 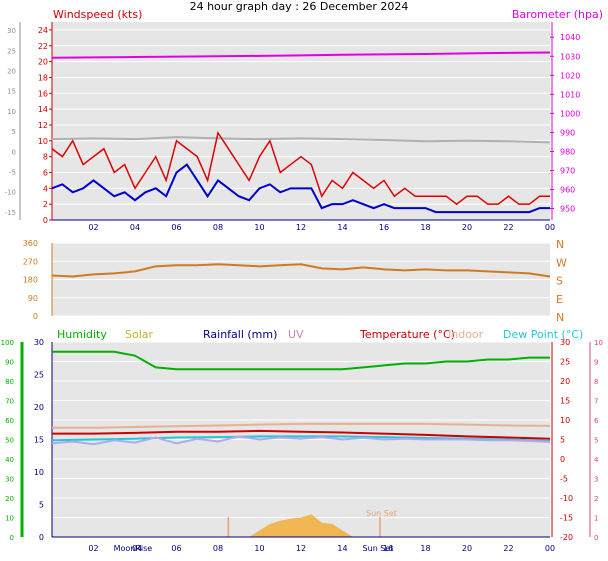 I want to click on humidity-y-tick: 90, so click(x=9, y=363).